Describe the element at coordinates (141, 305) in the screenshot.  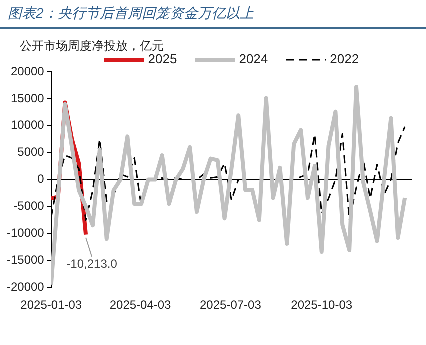
I see `x-tick-label: 2025-04-03` at that location.